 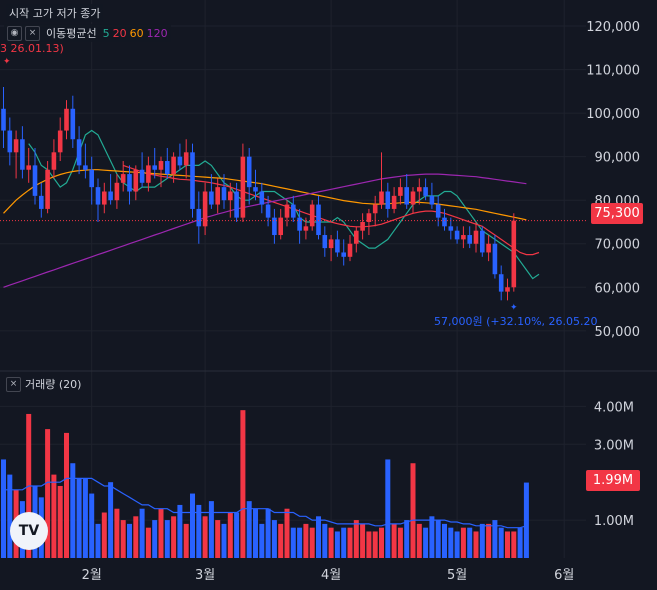 What do you see at coordinates (106, 33) in the screenshot?
I see `ma-period-5: 5` at bounding box center [106, 33].